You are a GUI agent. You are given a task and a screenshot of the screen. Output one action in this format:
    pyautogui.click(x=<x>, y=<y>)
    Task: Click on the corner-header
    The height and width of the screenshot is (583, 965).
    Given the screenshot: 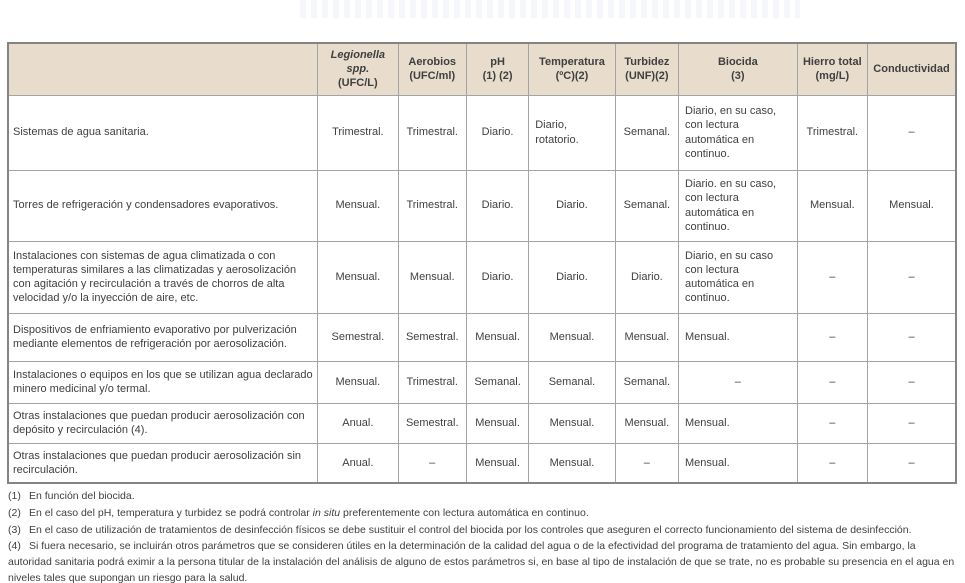 What is the action you would take?
    pyautogui.click(x=163, y=69)
    